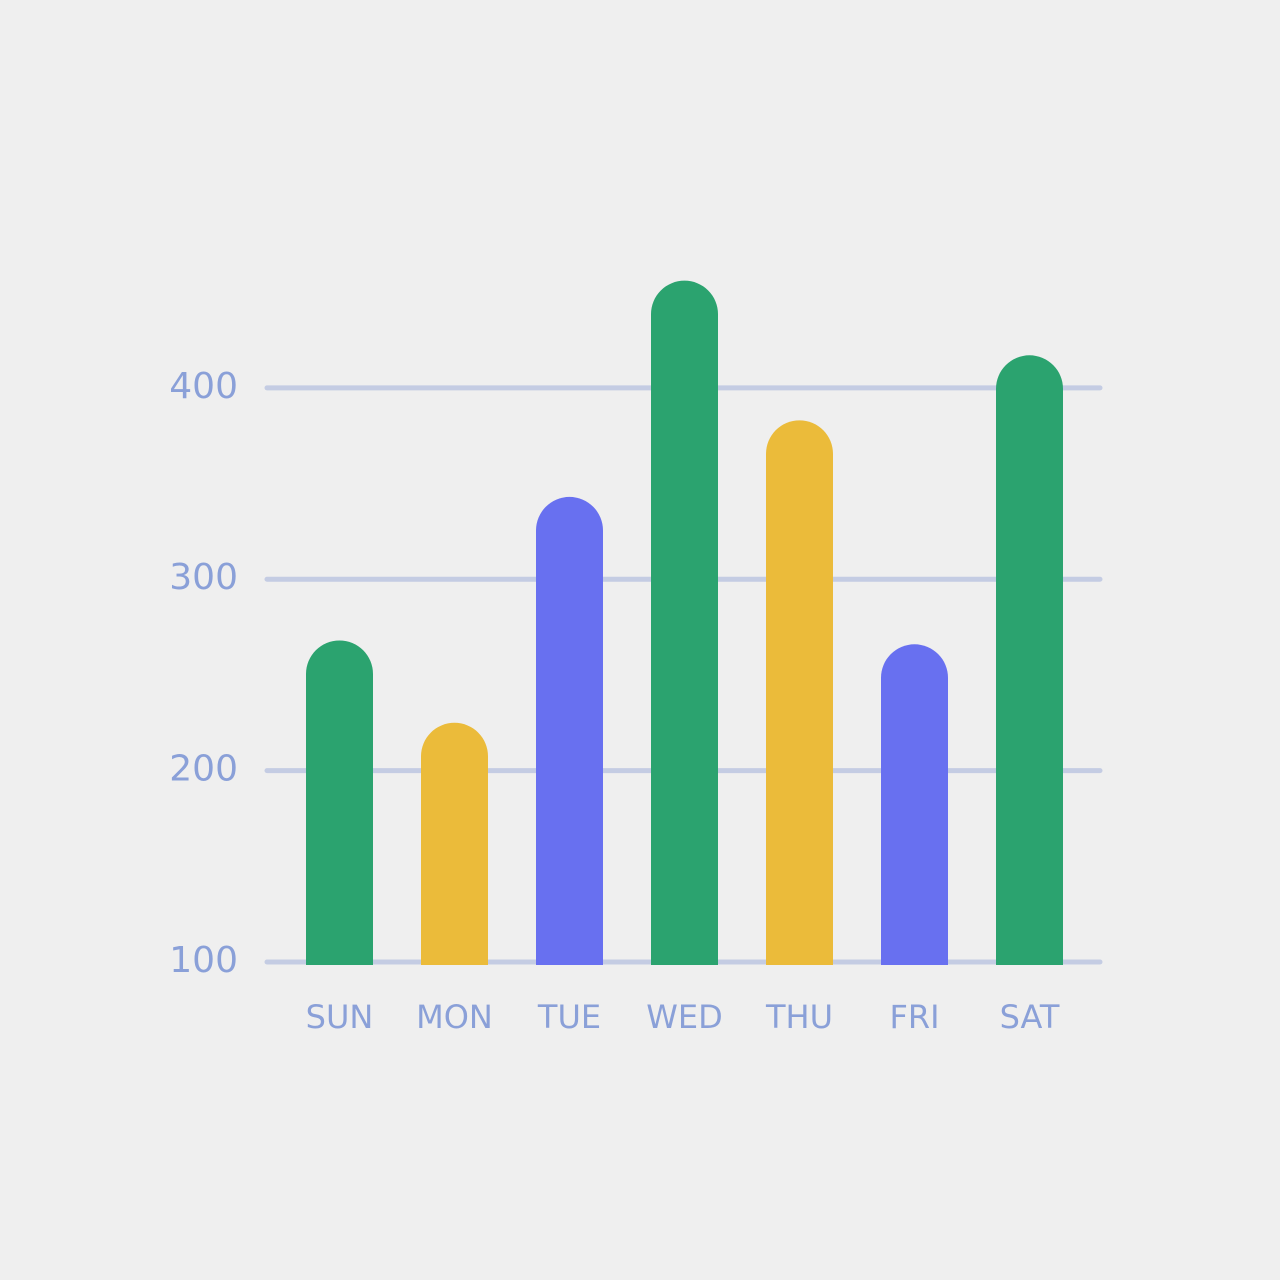  Describe the element at coordinates (799, 1017) in the screenshot. I see `x-tick-label: THU` at that location.